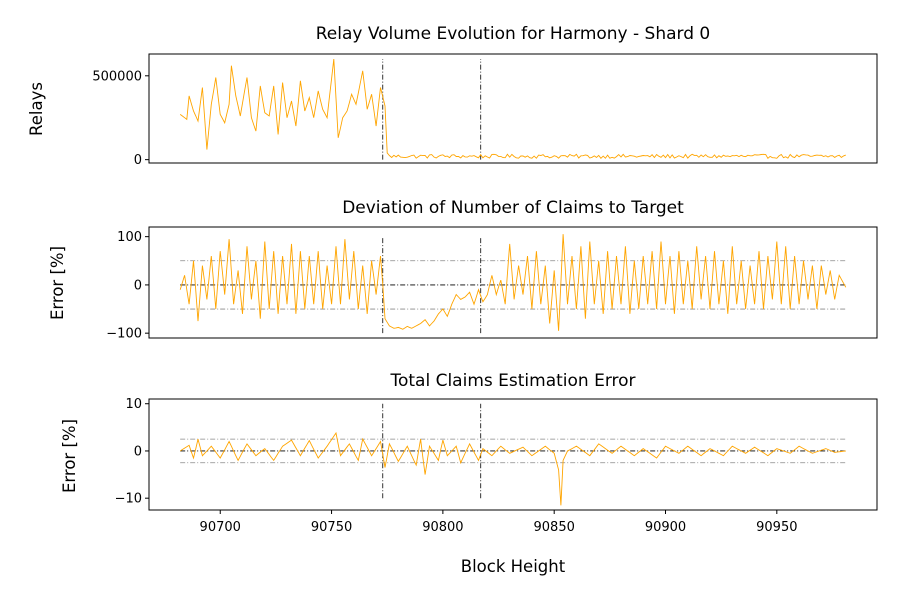 The image size is (900, 600). I want to click on panel-1-ytick-label-1: 0, so click(138, 285).